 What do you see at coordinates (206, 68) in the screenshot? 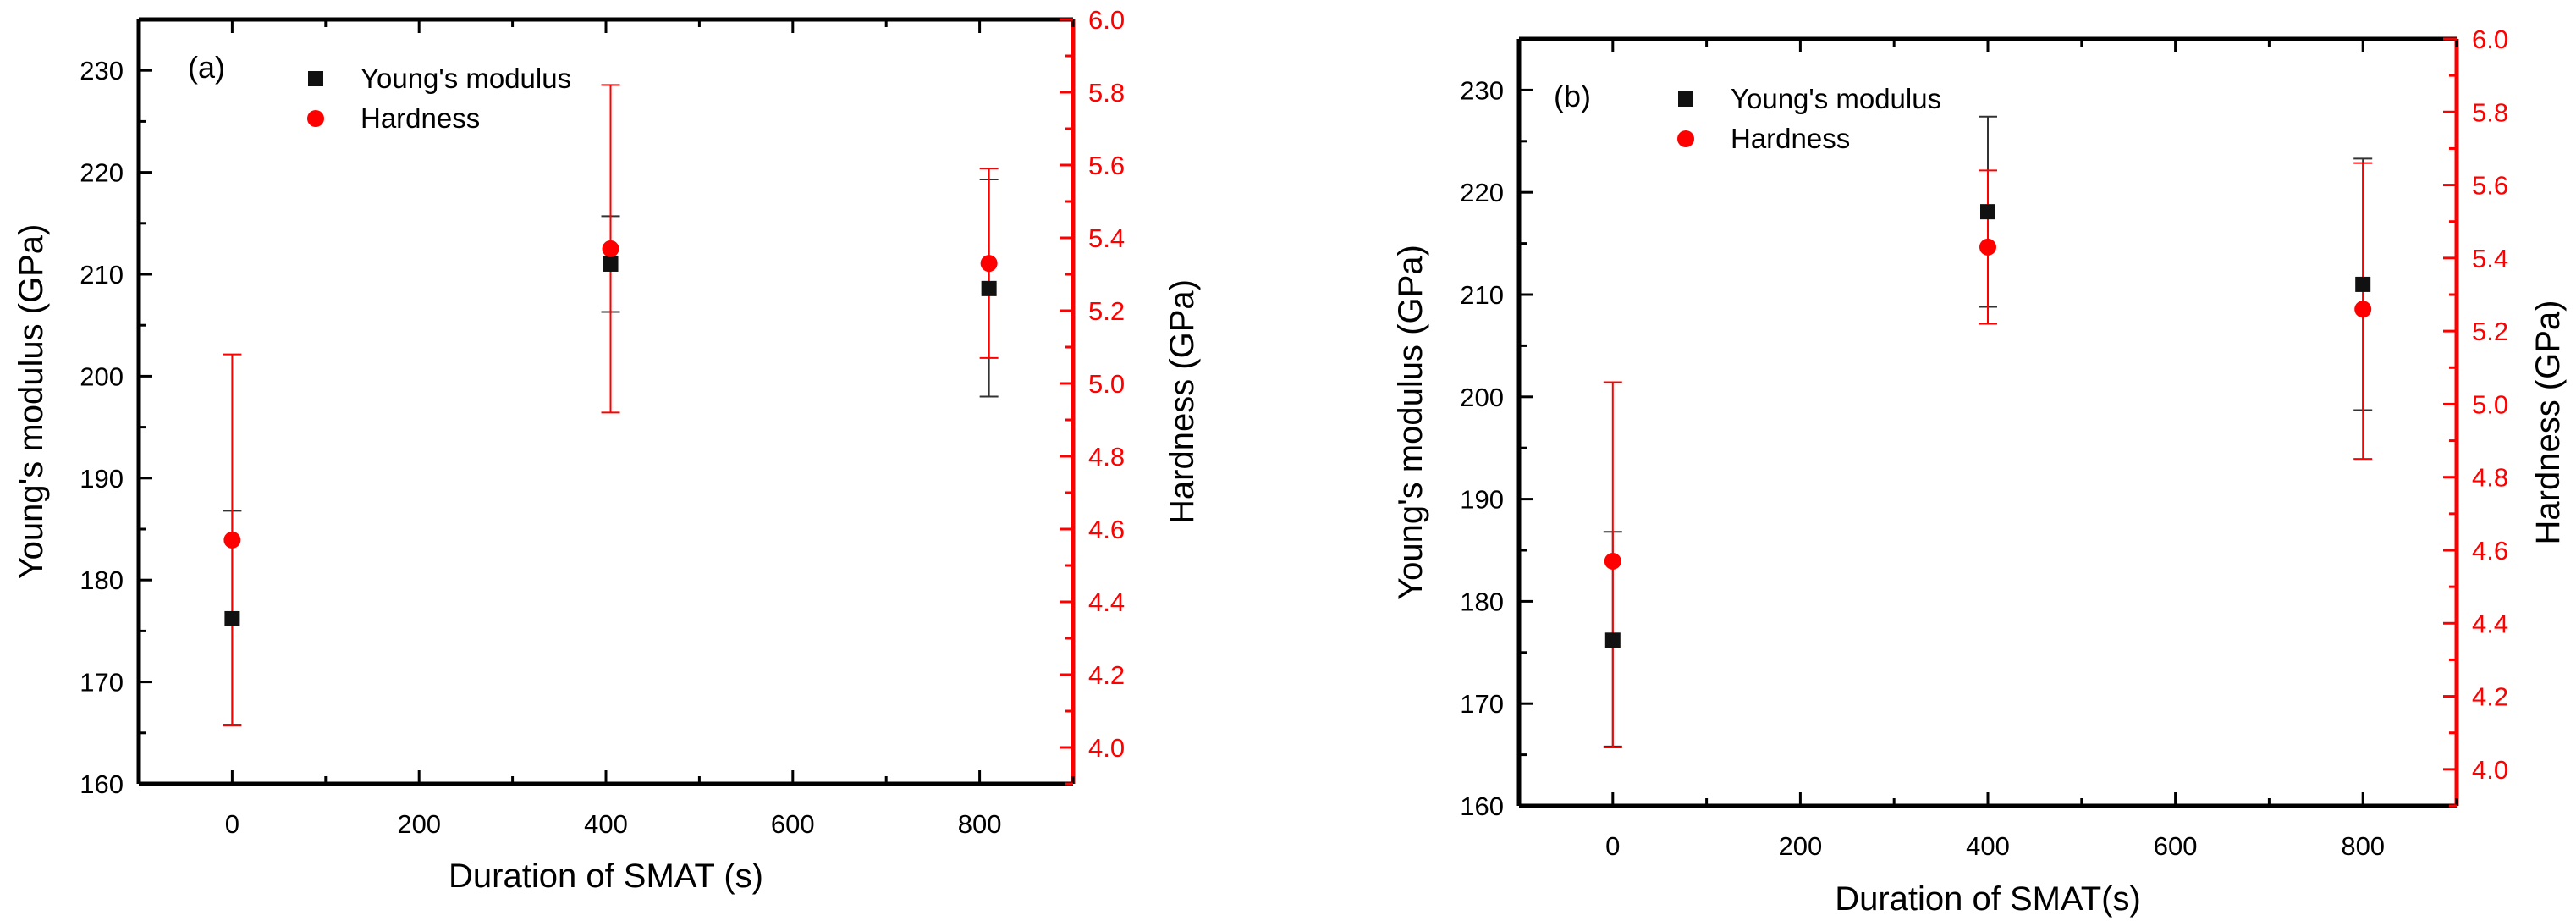
I see `panel-label: (a)` at bounding box center [206, 68].